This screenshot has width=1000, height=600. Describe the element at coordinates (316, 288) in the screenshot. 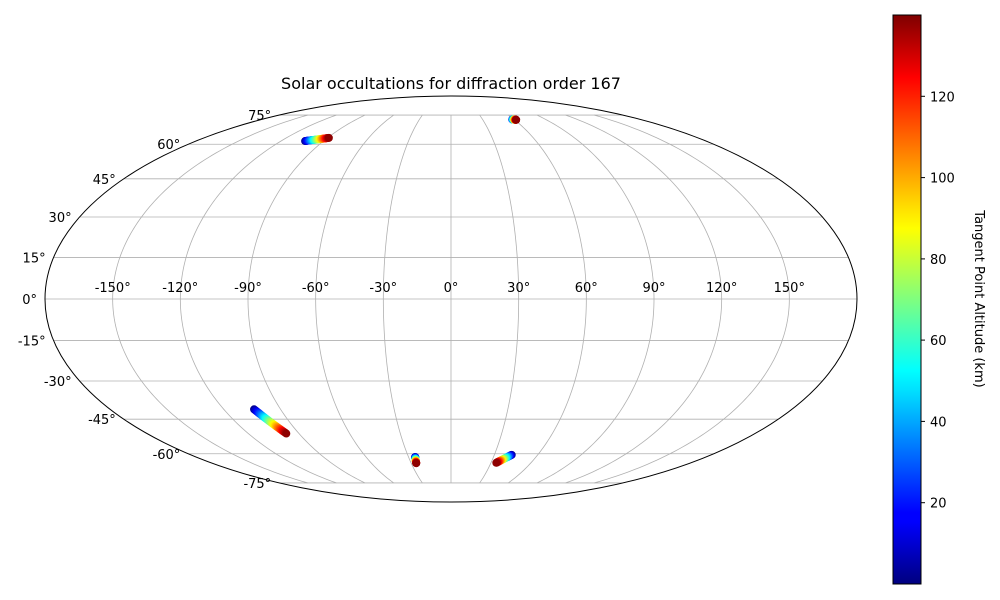

I see `longitude-tick-label: -60°` at that location.